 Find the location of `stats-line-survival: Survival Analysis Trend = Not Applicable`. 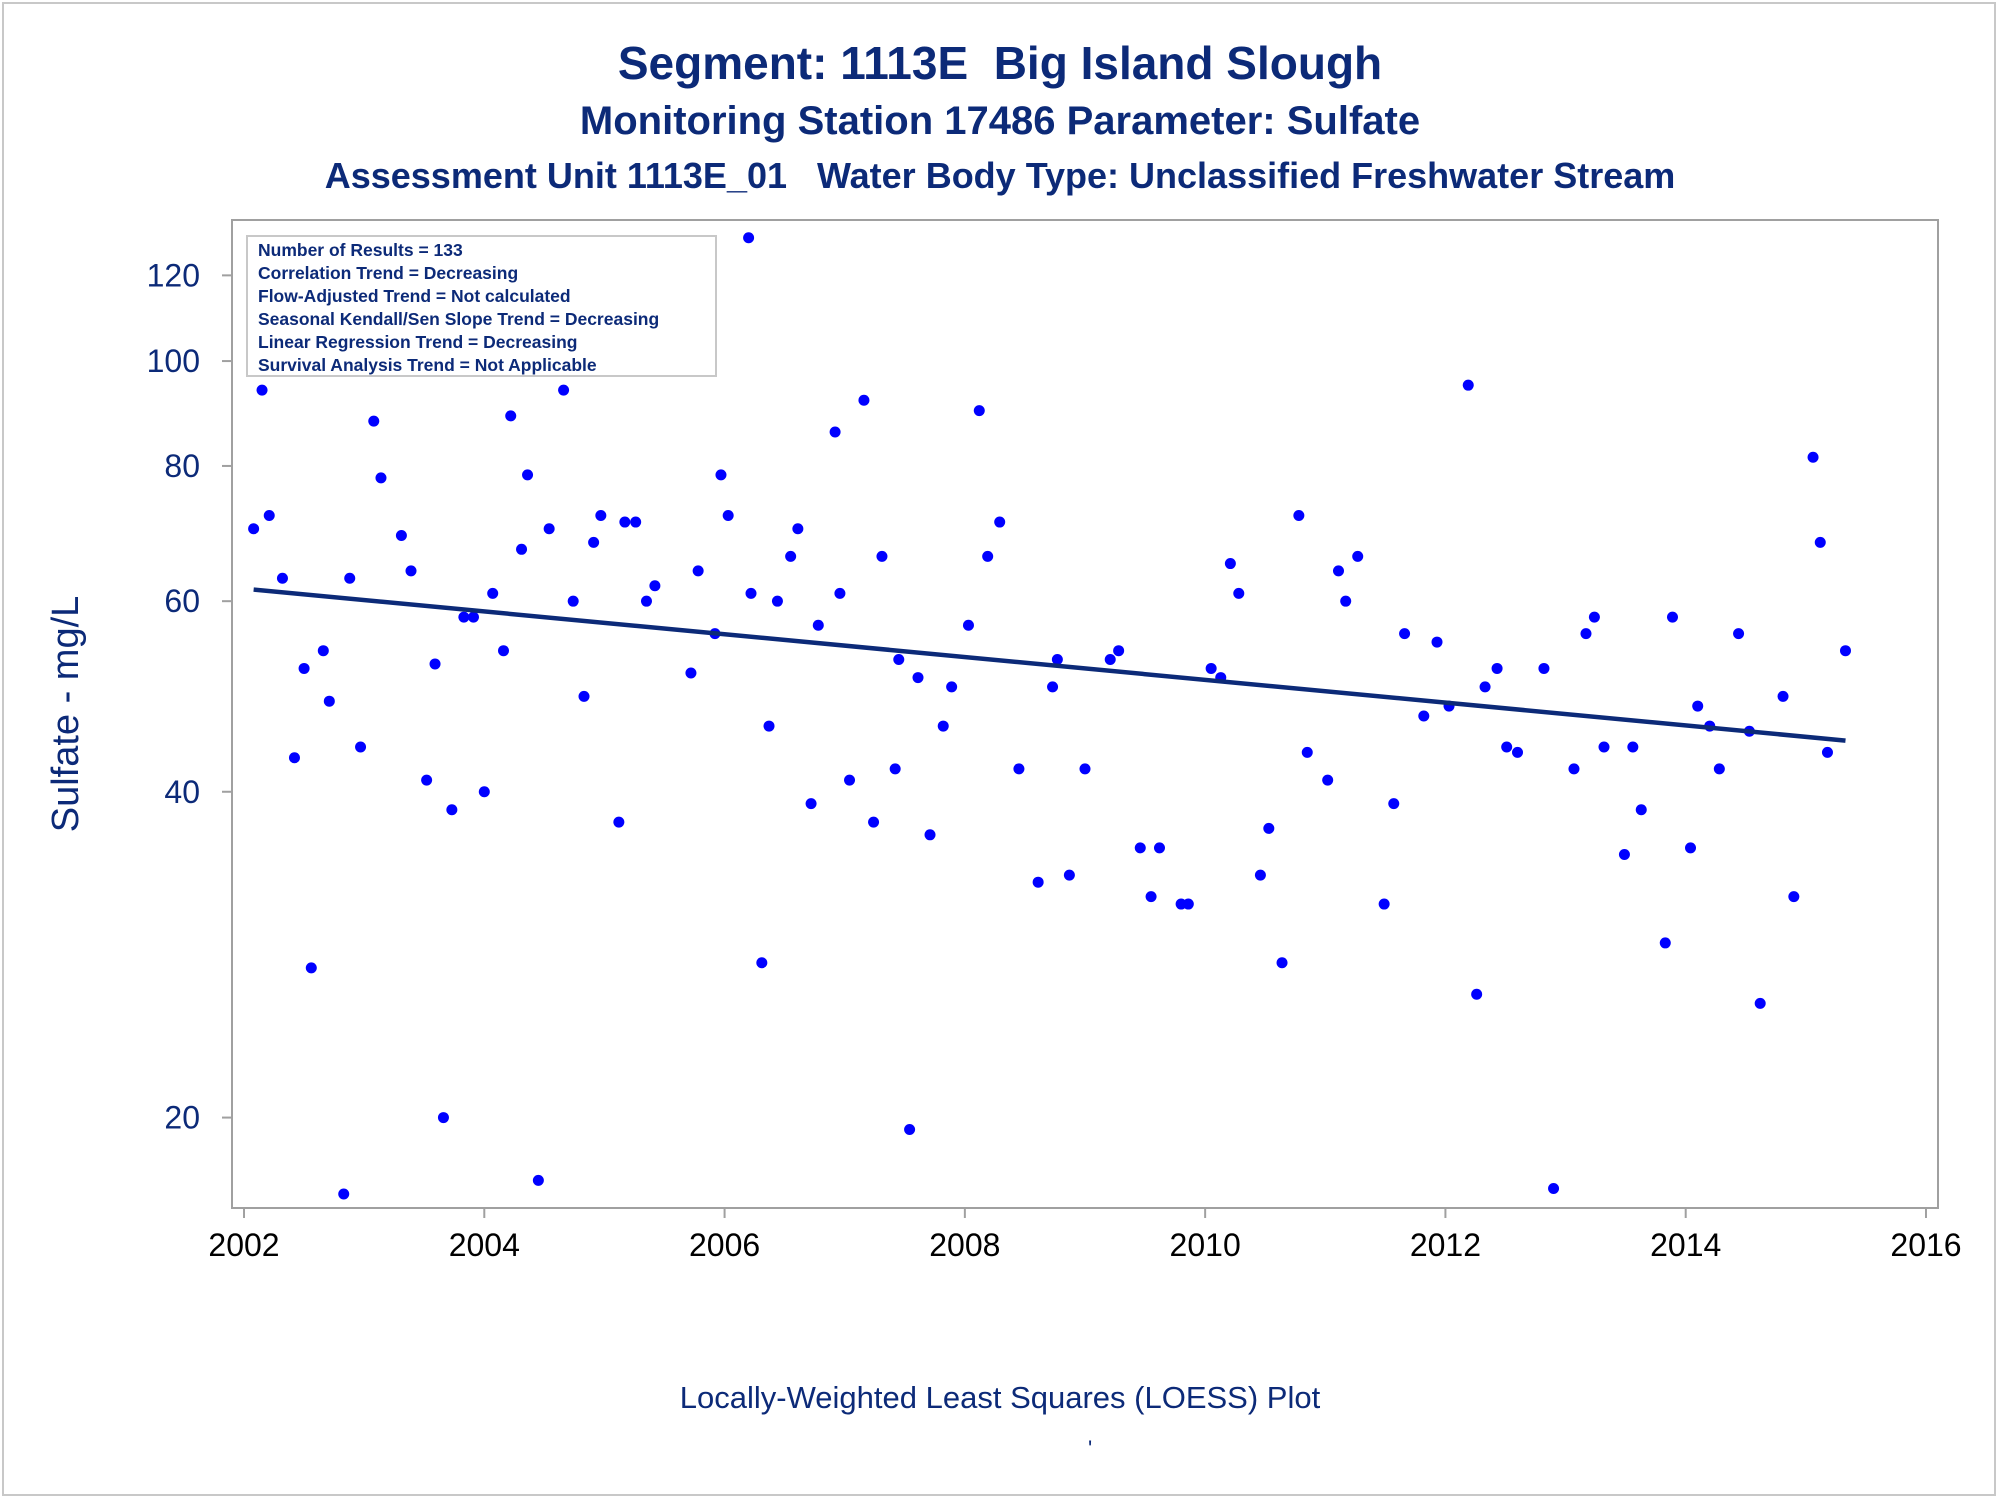

stats-line-survival: Survival Analysis Trend = Not Applicable is located at coordinates (427, 365).